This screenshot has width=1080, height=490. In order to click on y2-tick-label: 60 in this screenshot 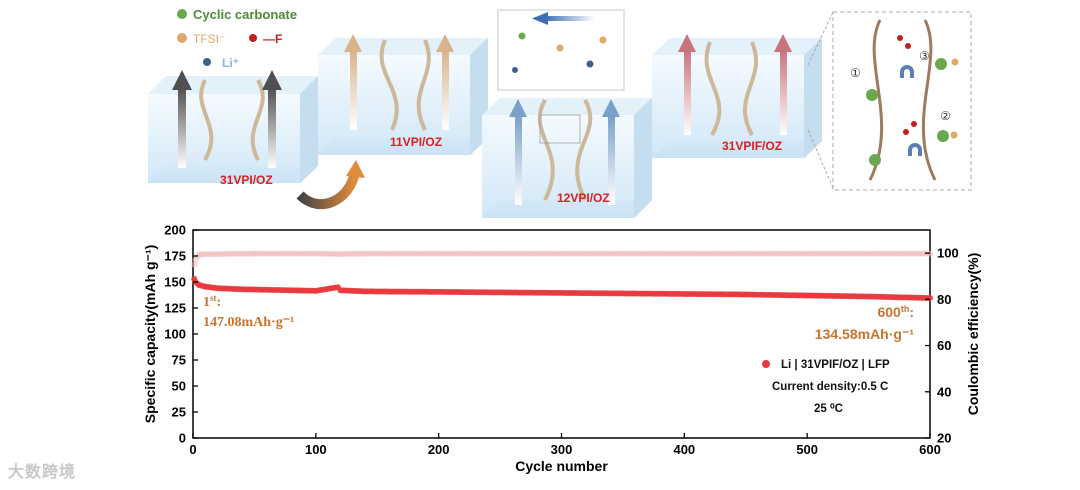, I will do `click(944, 345)`.